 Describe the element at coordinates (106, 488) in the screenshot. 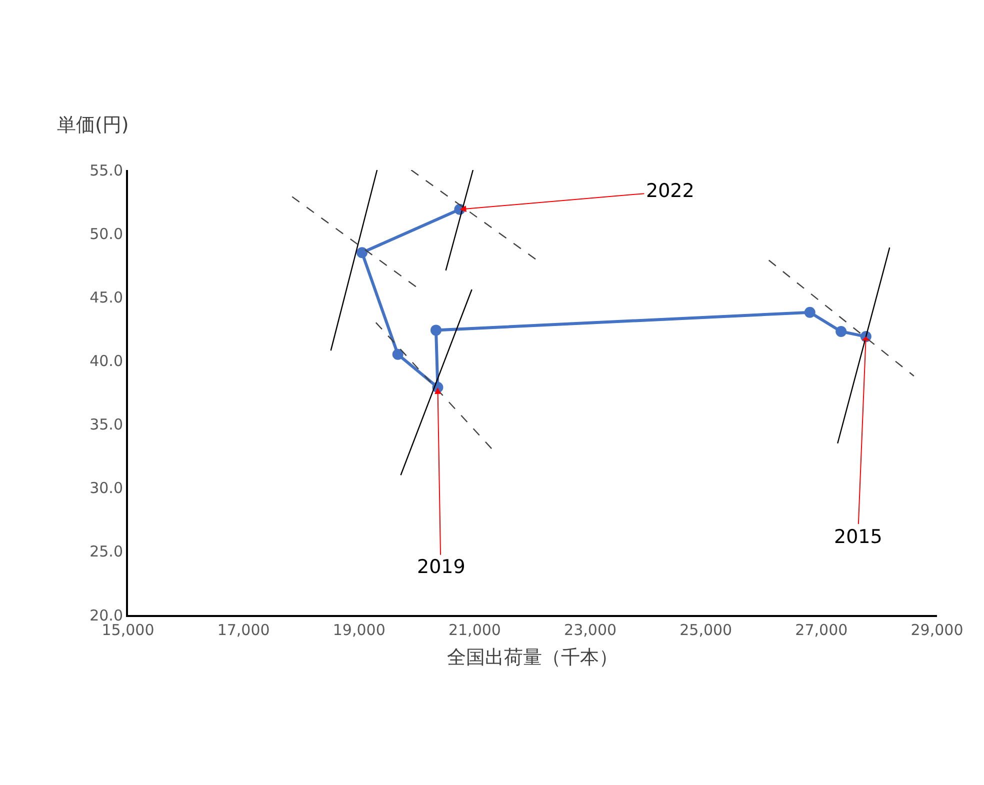

I see `y-tick-label: 30.0` at that location.